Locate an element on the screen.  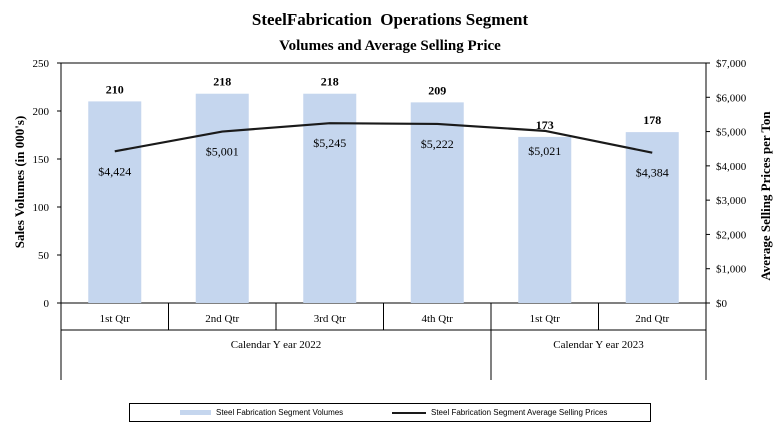
y2-tick-label: $6,000 is located at coordinates (731, 98).